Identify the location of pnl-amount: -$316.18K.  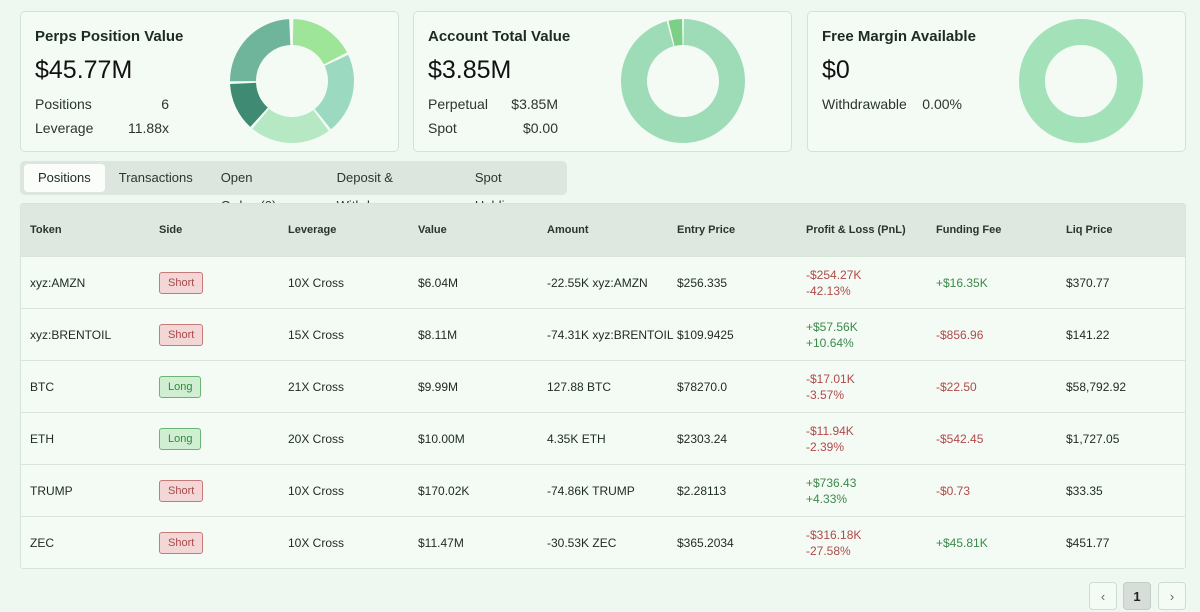
(834, 534).